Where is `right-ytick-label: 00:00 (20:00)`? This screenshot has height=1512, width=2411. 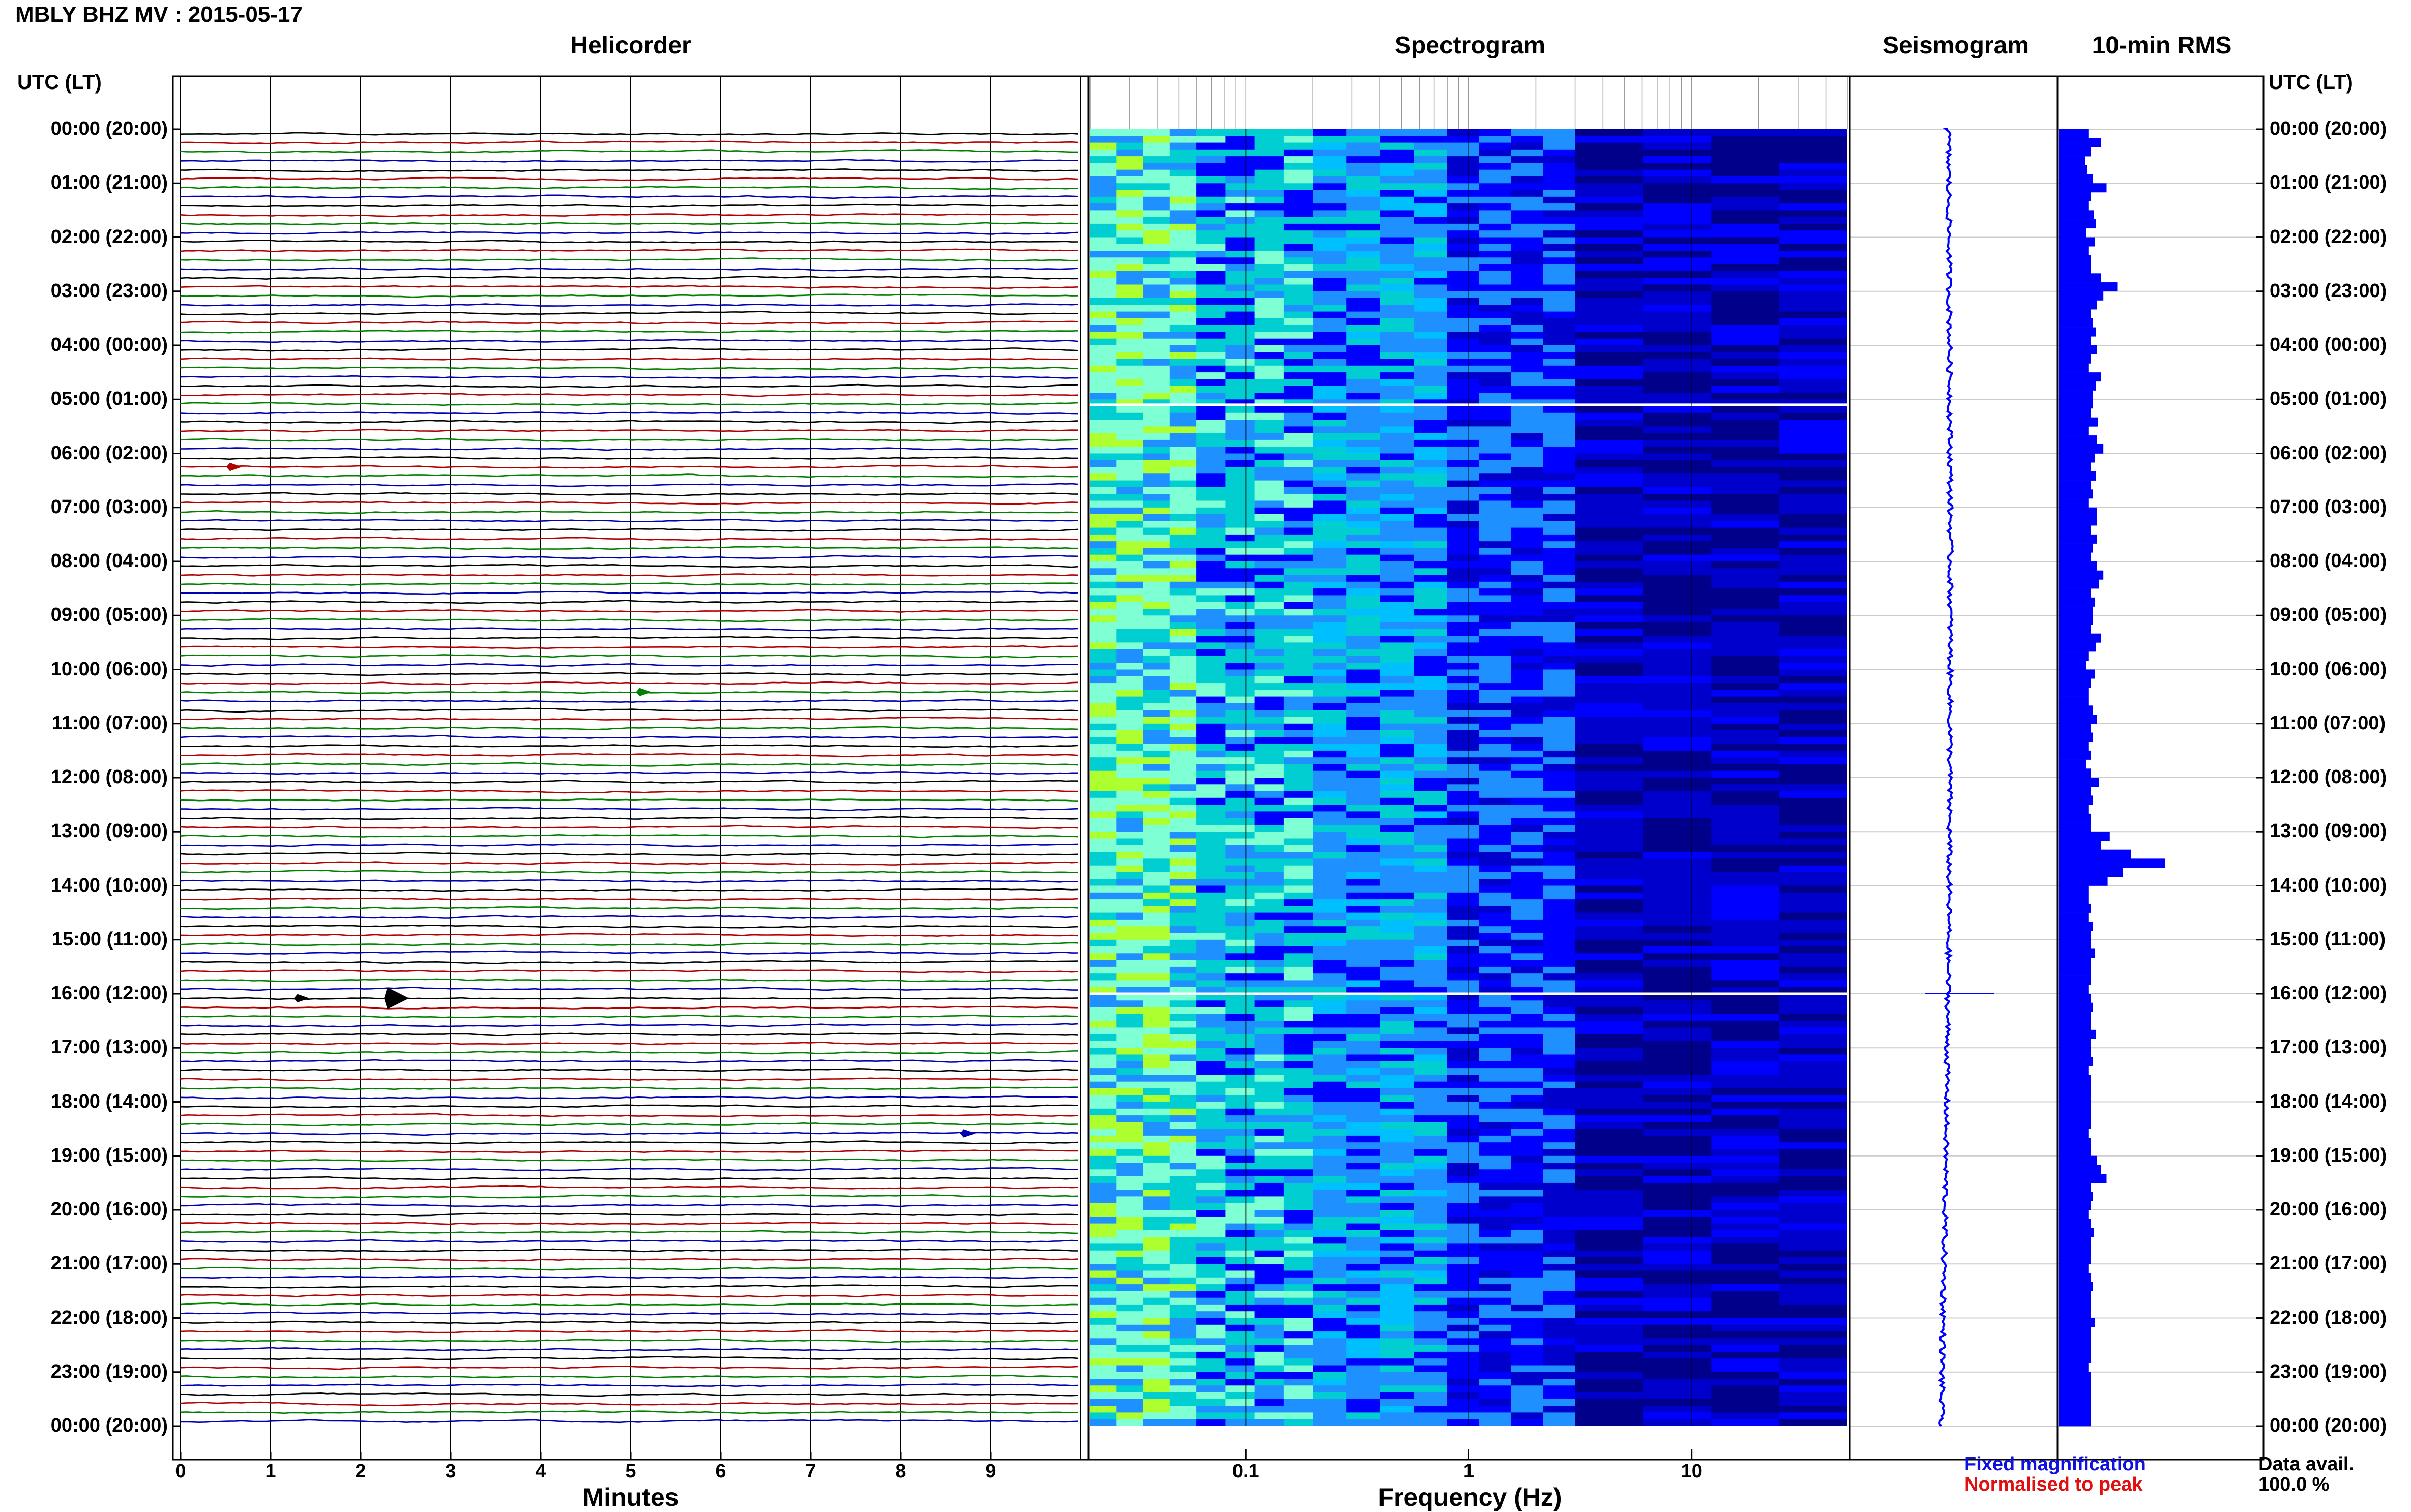
right-ytick-label: 00:00 (20:00) is located at coordinates (2328, 1425).